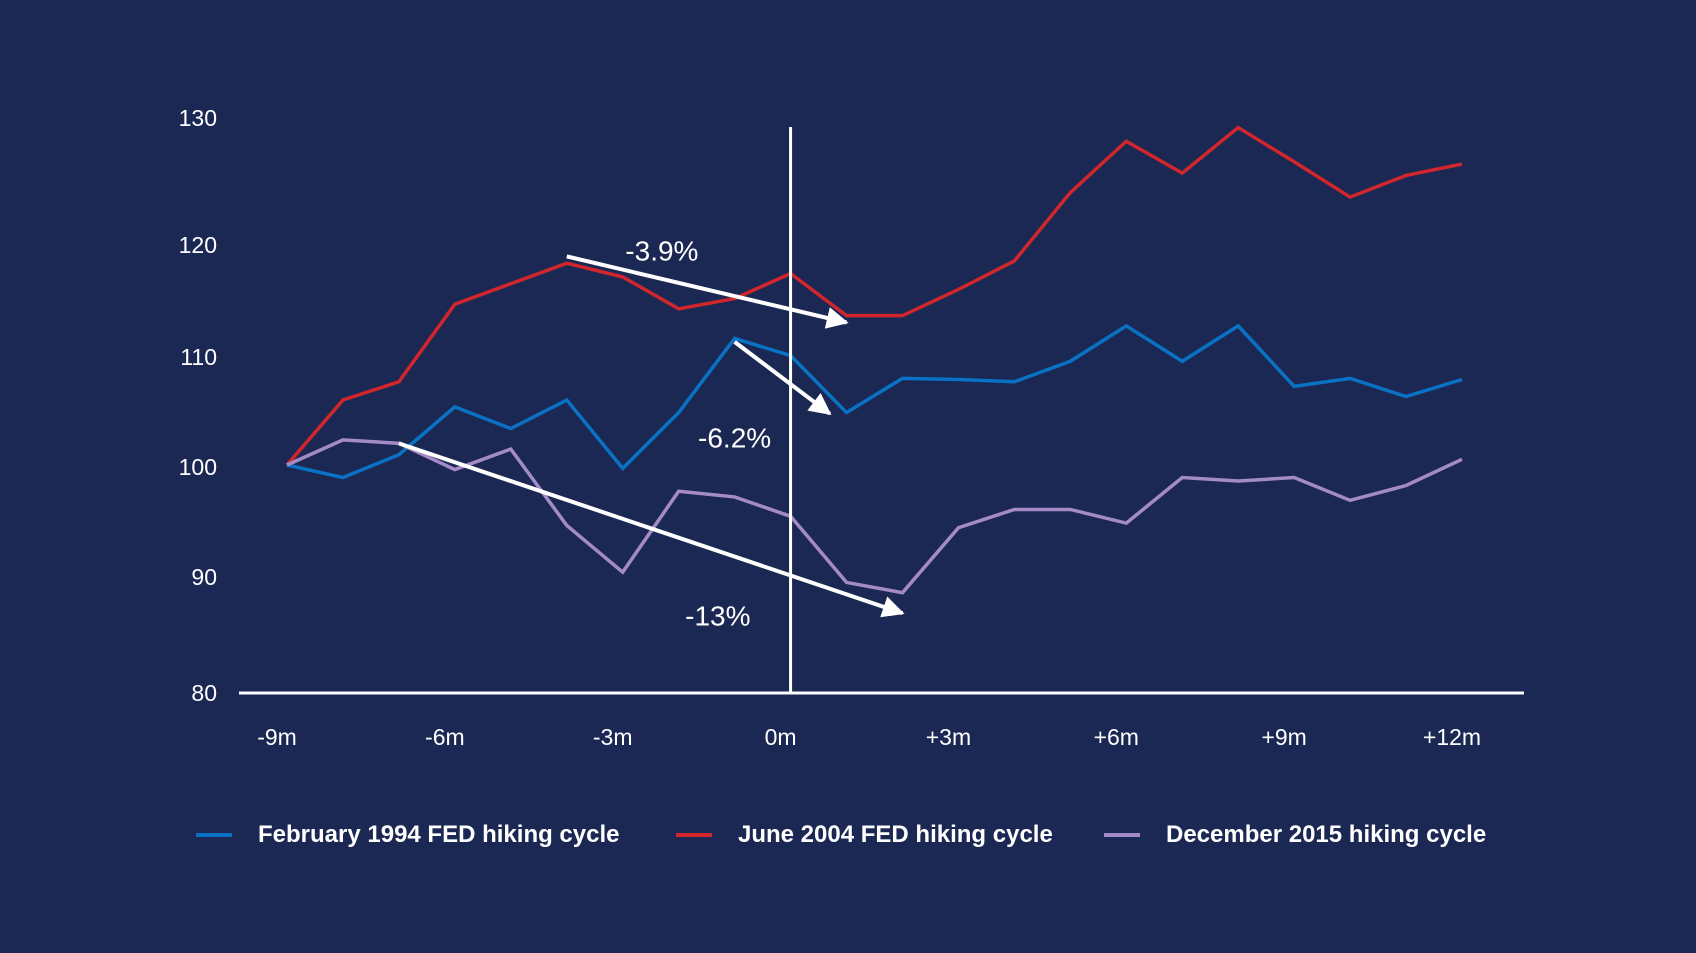 This screenshot has height=953, width=1696. Describe the element at coordinates (198, 357) in the screenshot. I see `y-tick-label-110: 110` at that location.